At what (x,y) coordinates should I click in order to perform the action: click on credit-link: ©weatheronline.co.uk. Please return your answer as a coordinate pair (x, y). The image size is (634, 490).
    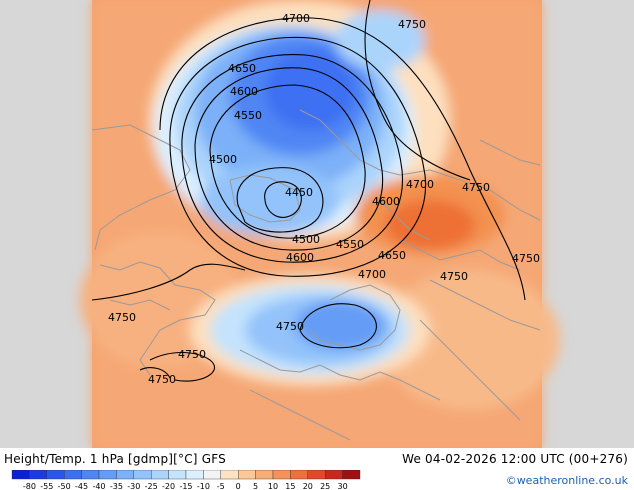
    Looking at the image, I should click on (566, 480).